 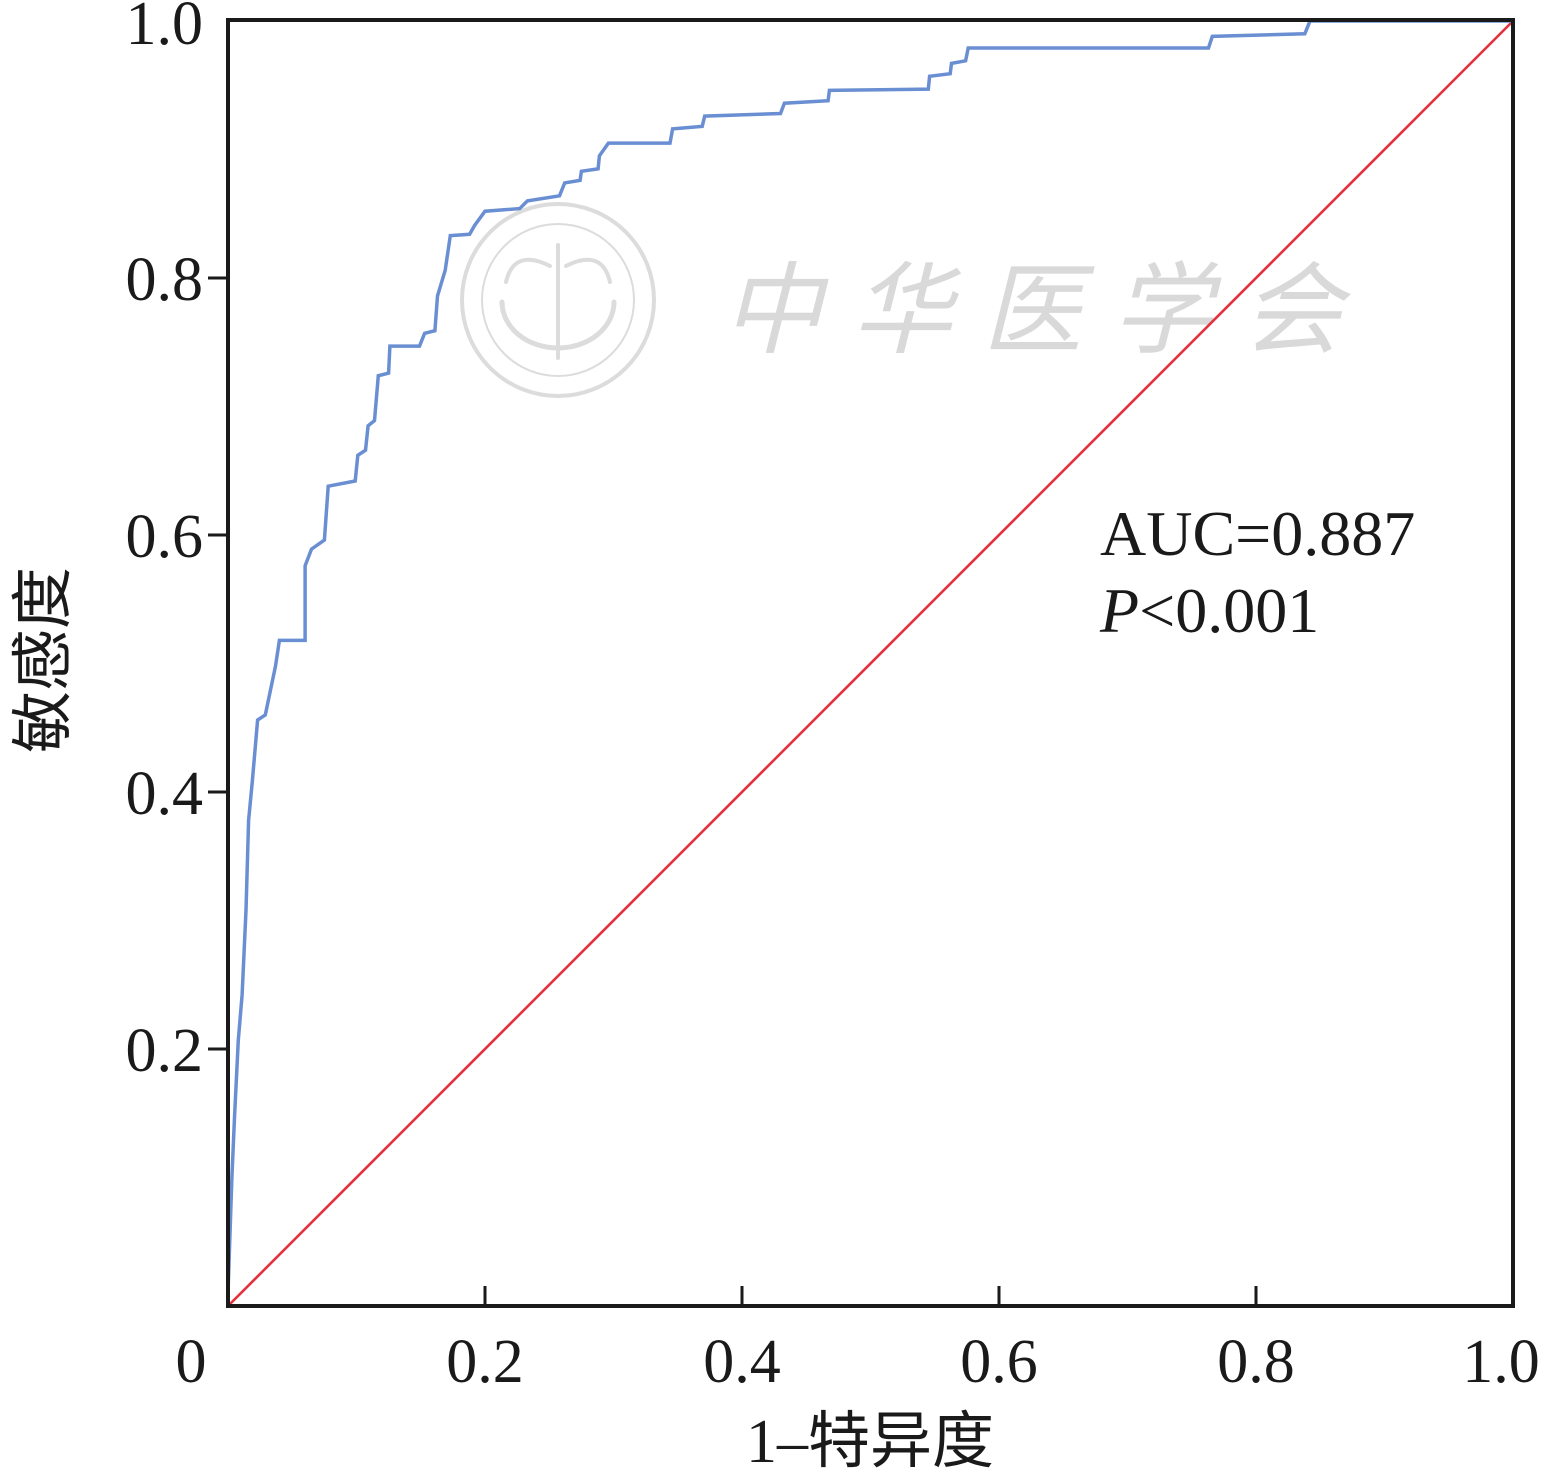 I want to click on y-tick-label: 0.4, so click(x=165, y=794).